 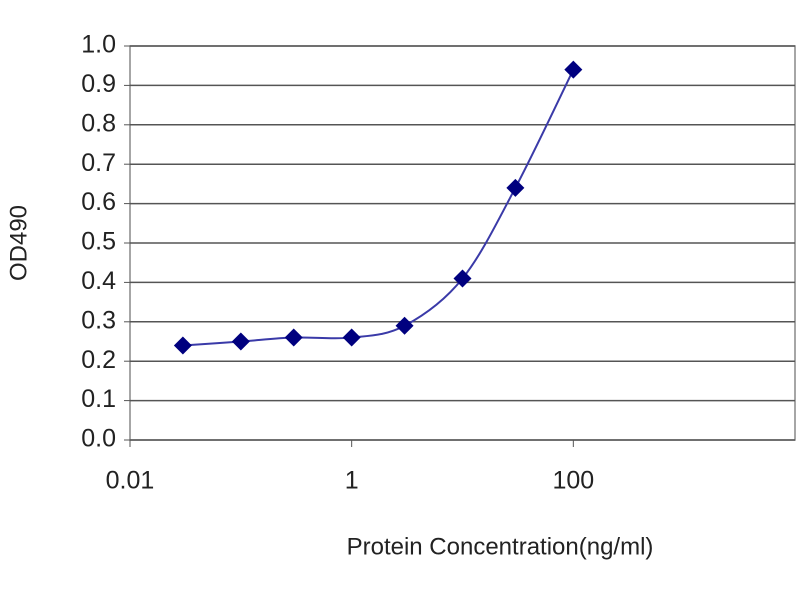 What do you see at coordinates (573, 481) in the screenshot?
I see `x-tick-label: 100` at bounding box center [573, 481].